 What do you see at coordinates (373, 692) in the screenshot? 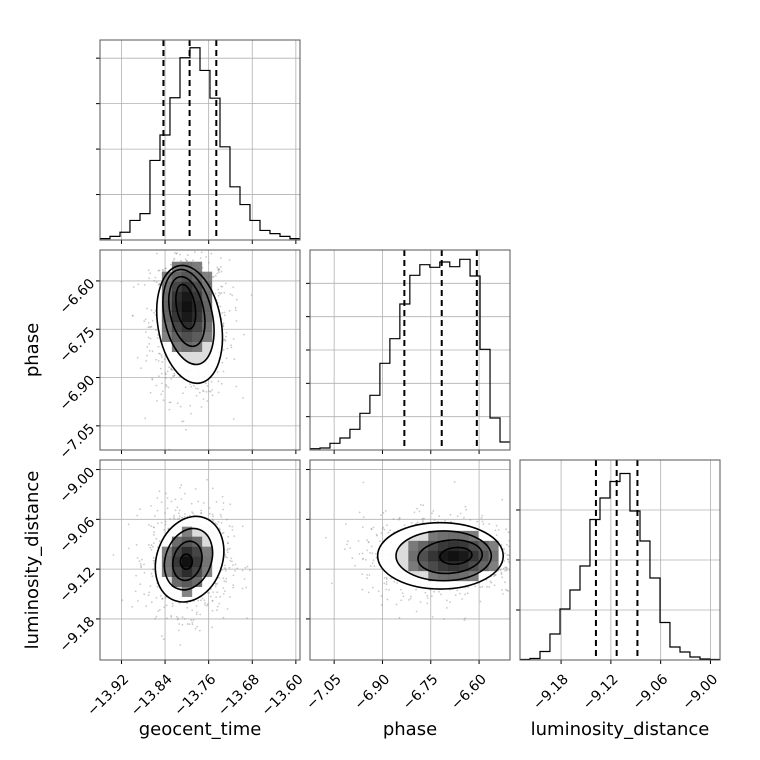
I see `x-tick-label: −6.90` at bounding box center [373, 692].